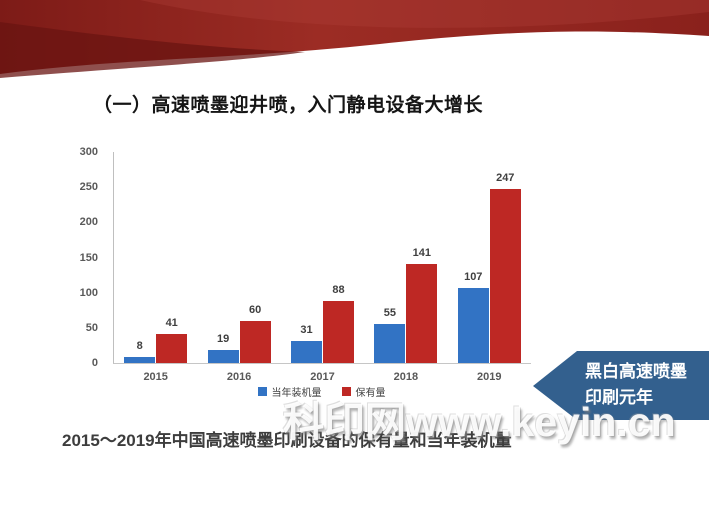  Describe the element at coordinates (389, 313) in the screenshot. I see `bar-value-label: 55` at that location.